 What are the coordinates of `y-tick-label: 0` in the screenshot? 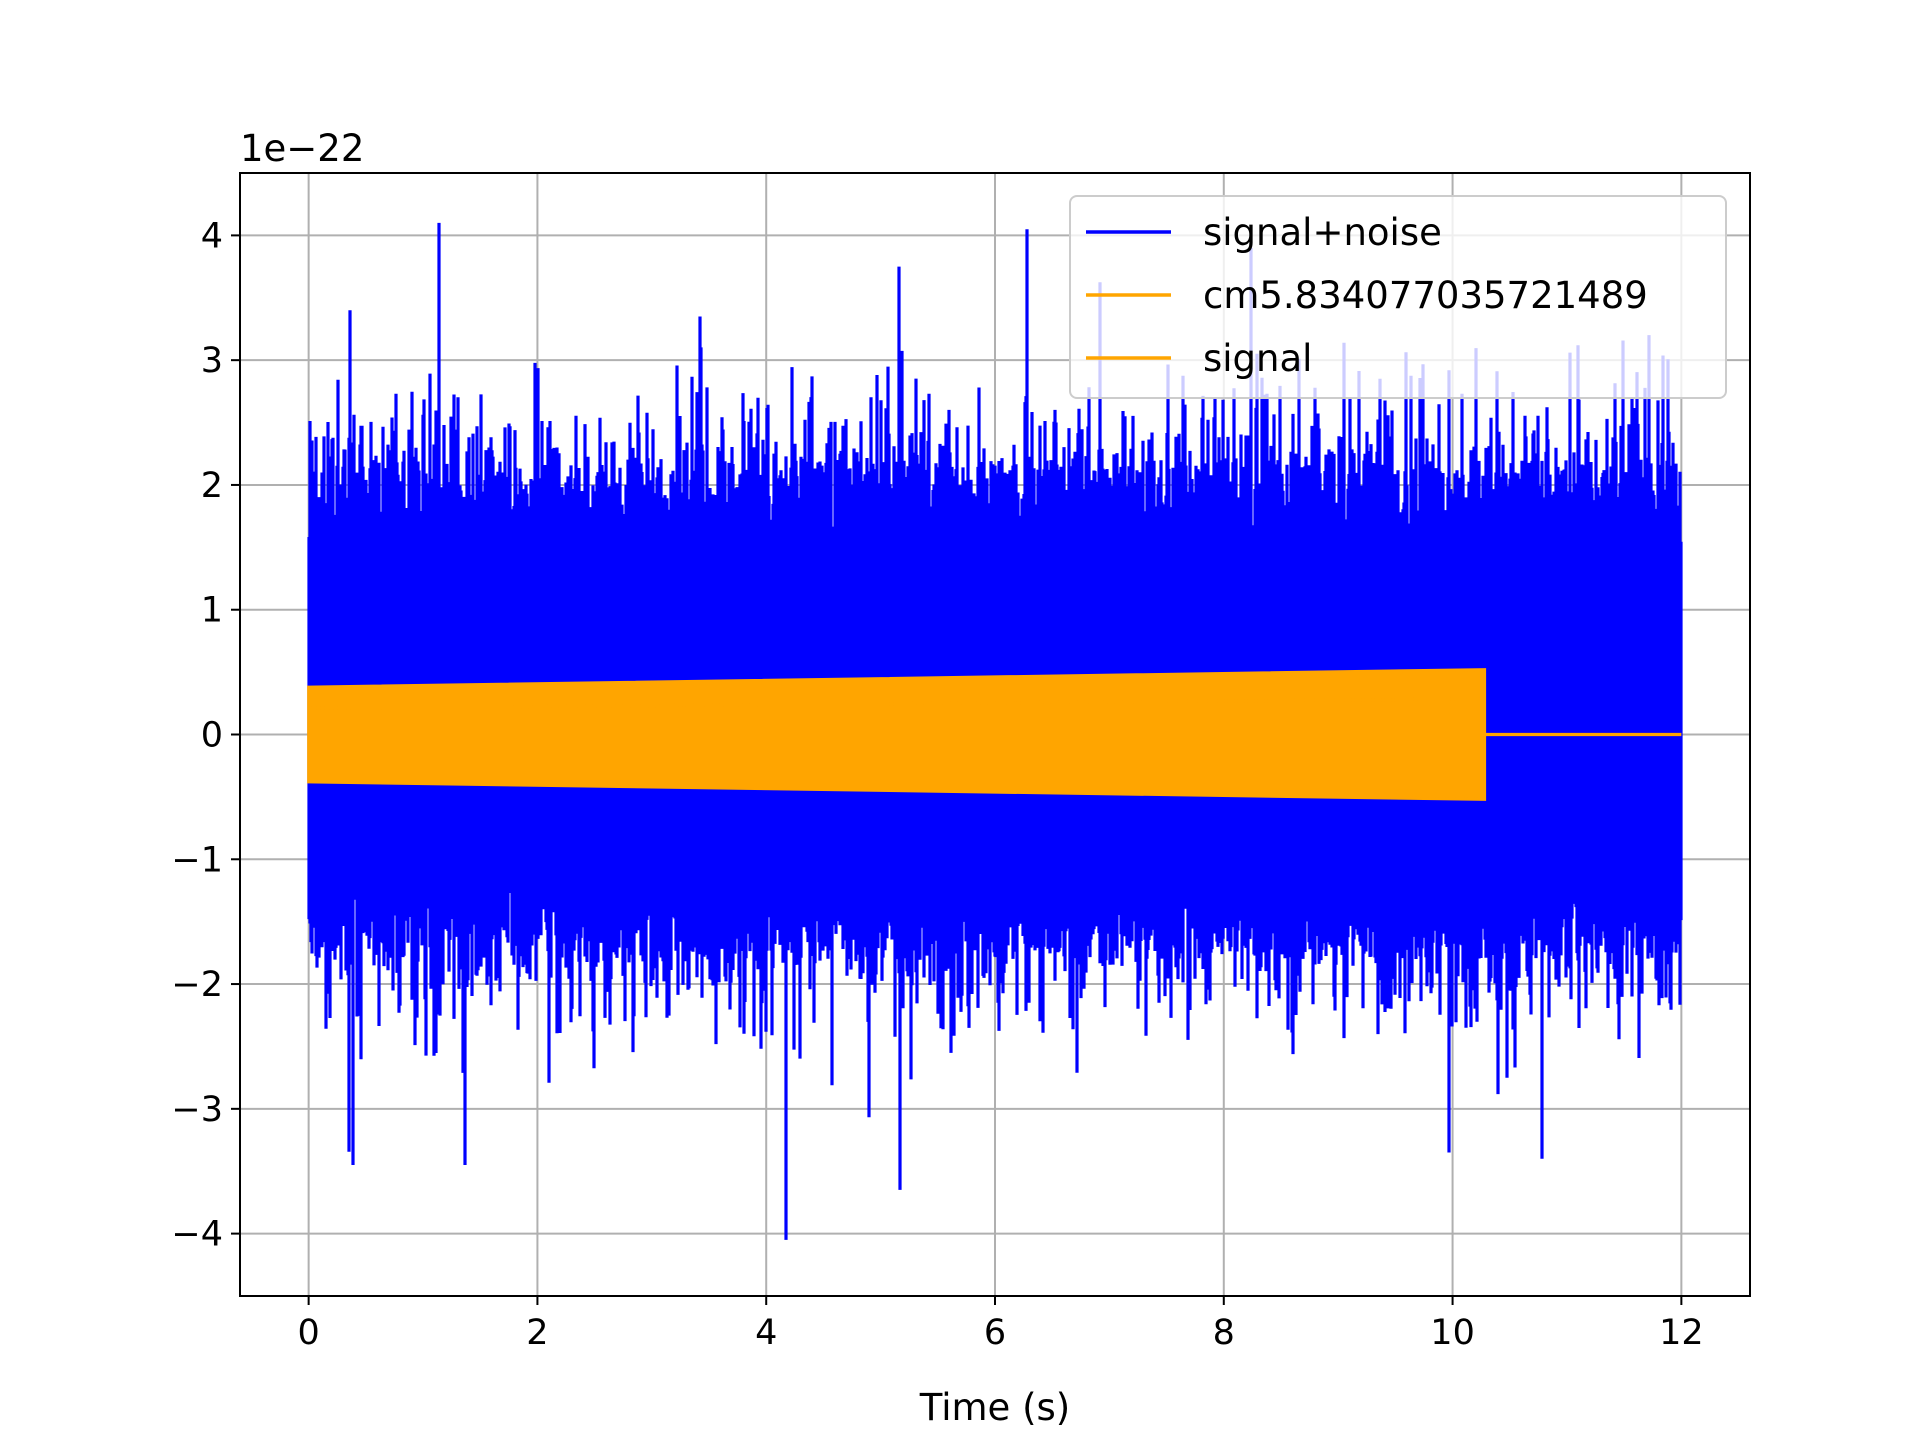 It's located at (212, 736).